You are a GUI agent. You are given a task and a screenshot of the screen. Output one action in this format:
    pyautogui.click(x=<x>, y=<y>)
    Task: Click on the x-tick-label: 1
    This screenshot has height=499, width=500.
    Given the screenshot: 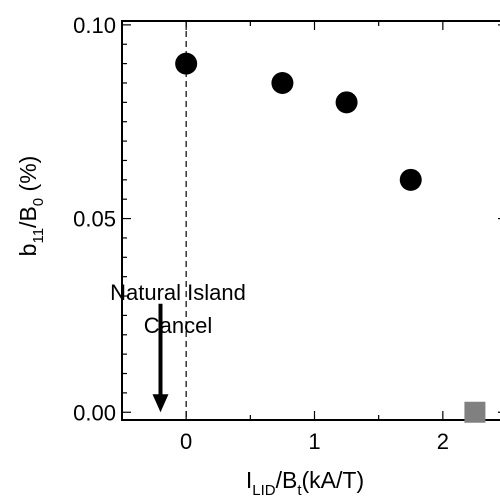 What is the action you would take?
    pyautogui.click(x=314, y=441)
    